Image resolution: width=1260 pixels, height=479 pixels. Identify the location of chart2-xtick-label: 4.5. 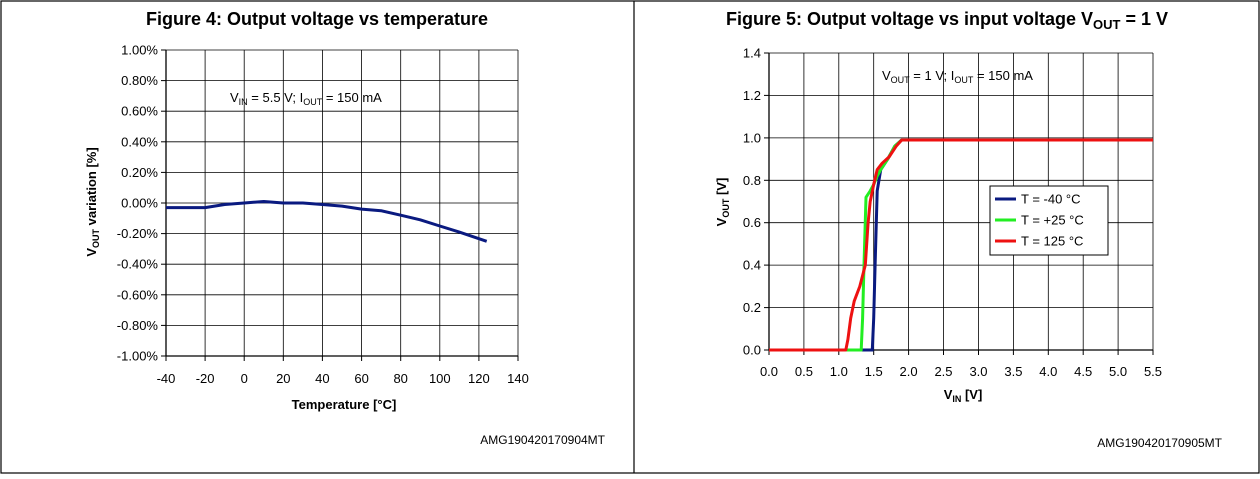
(1083, 371).